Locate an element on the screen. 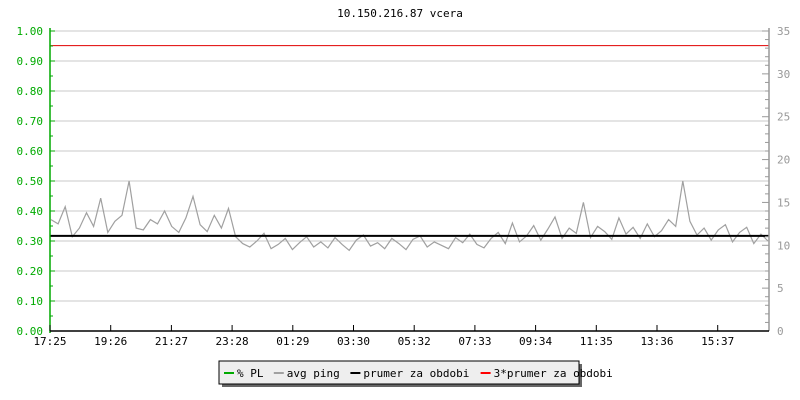 This screenshot has width=800, height=400. right-tick-label: 10 is located at coordinates (783, 245).